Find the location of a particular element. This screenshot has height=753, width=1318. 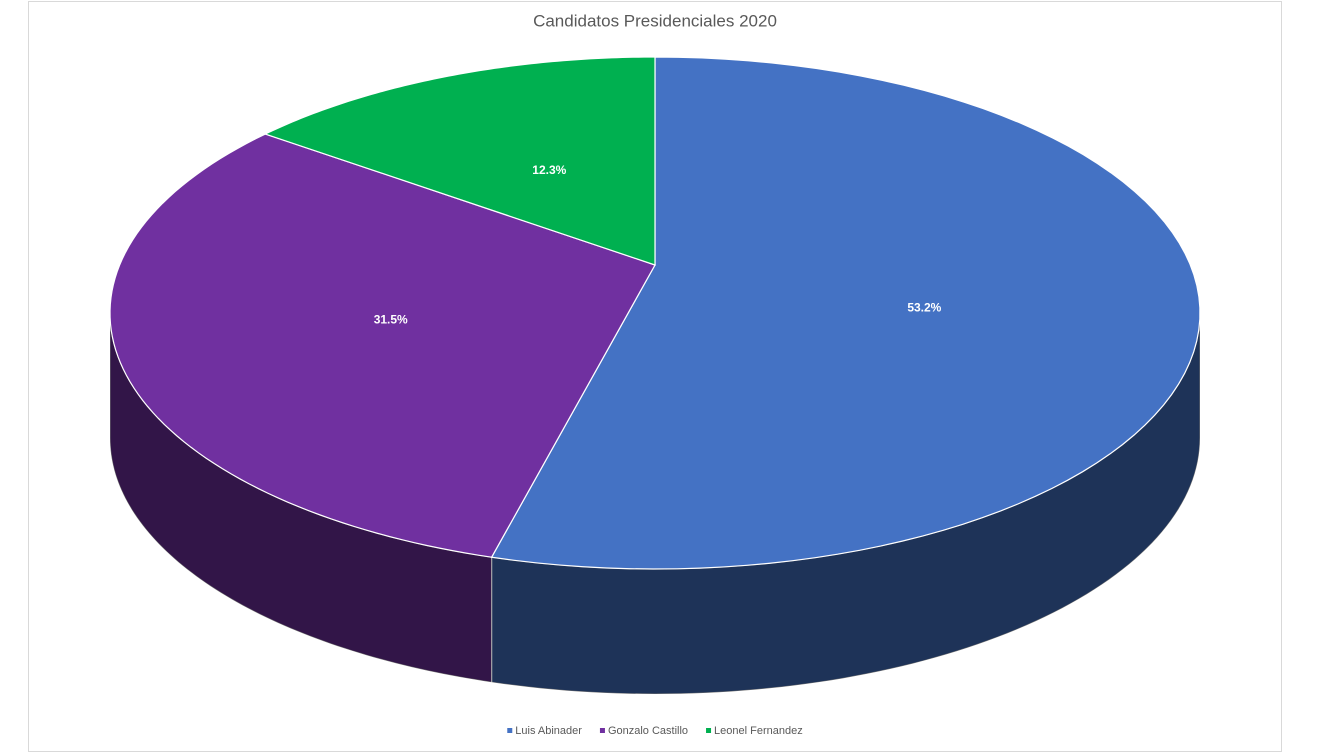

chart-title: Candidatos Presidenciales 2020 is located at coordinates (655, 20).